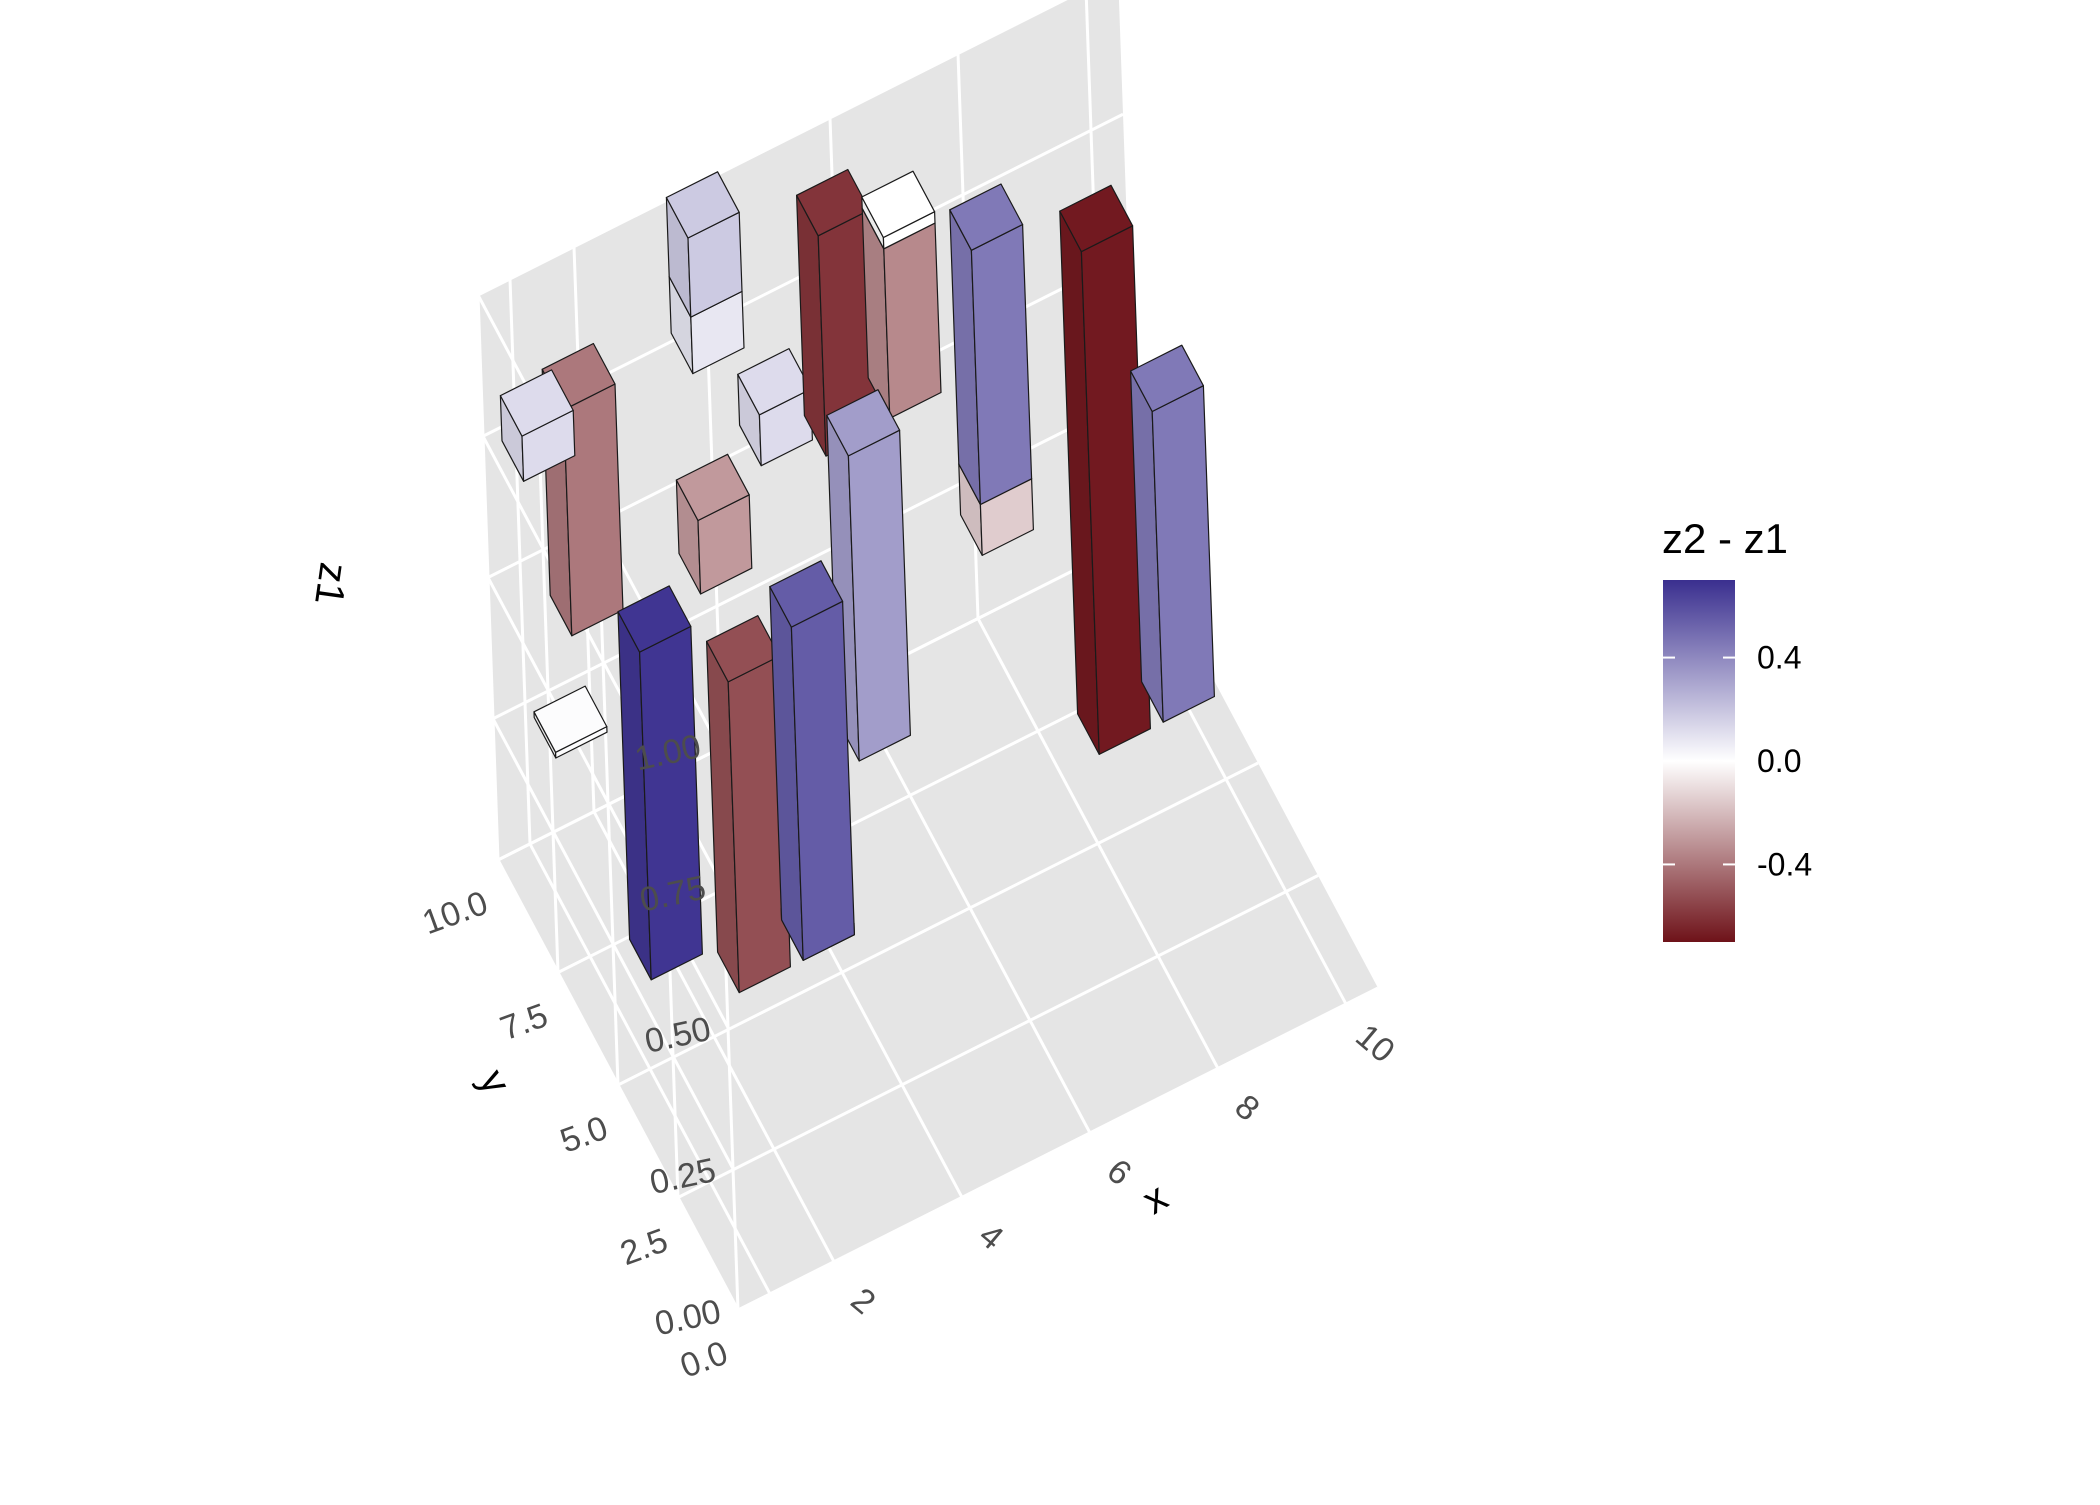 The height and width of the screenshot is (1505, 2100). What do you see at coordinates (1247, 1107) in the screenshot?
I see `x-tick-label: 8` at bounding box center [1247, 1107].